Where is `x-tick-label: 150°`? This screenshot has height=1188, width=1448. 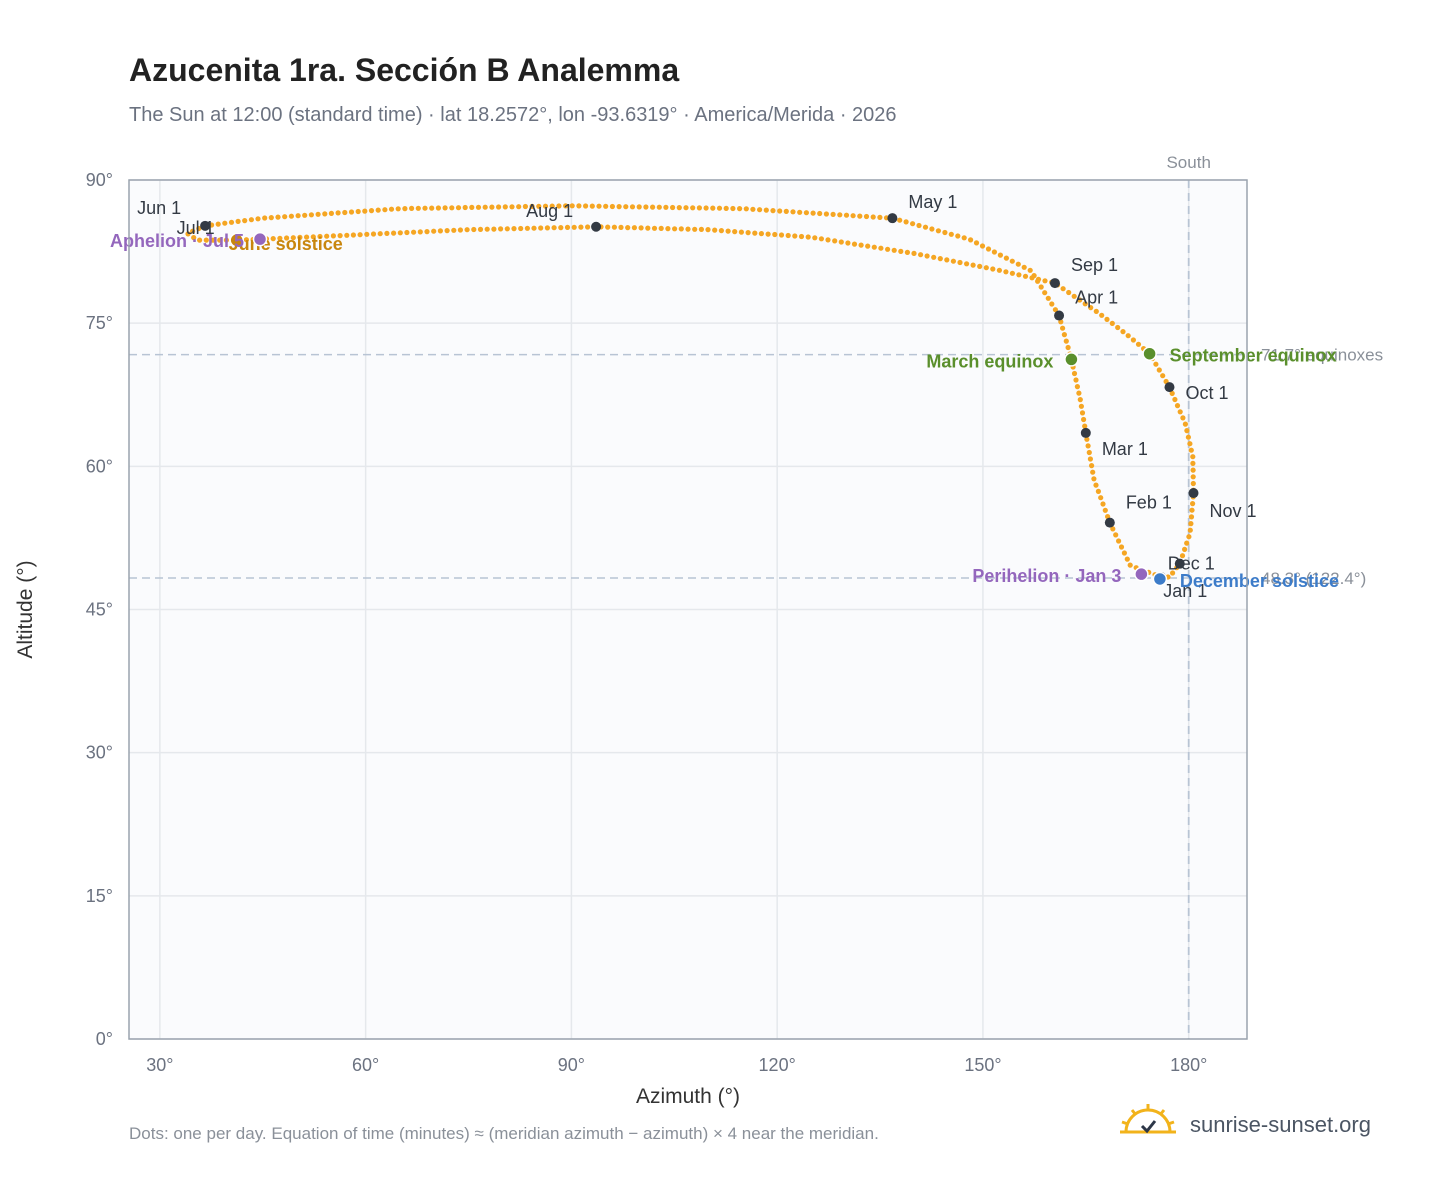 x-tick-label: 150° is located at coordinates (982, 1065).